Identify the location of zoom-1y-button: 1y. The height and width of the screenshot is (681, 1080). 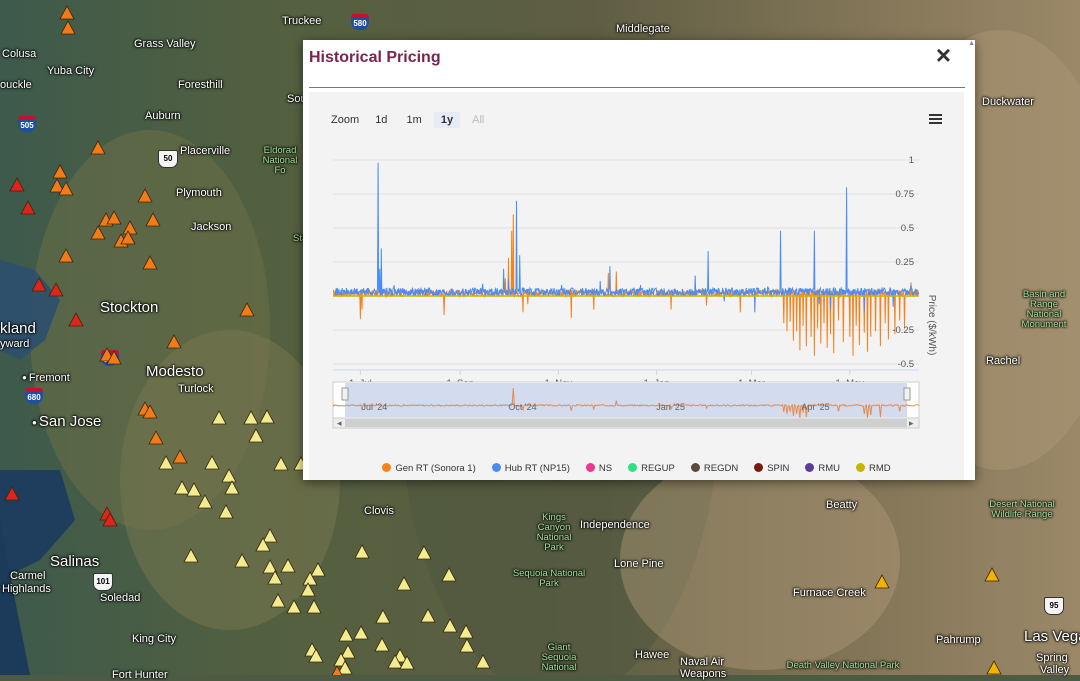
(447, 120).